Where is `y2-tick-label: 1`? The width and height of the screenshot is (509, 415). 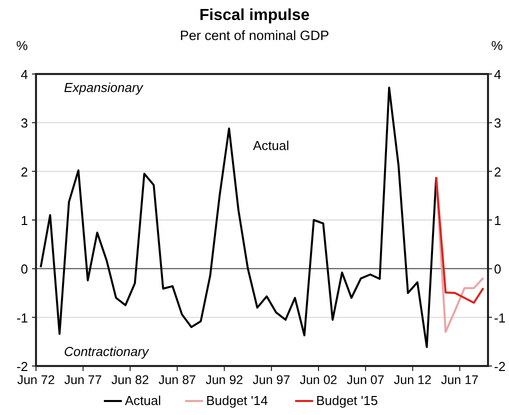 y2-tick-label: 1 is located at coordinates (498, 220).